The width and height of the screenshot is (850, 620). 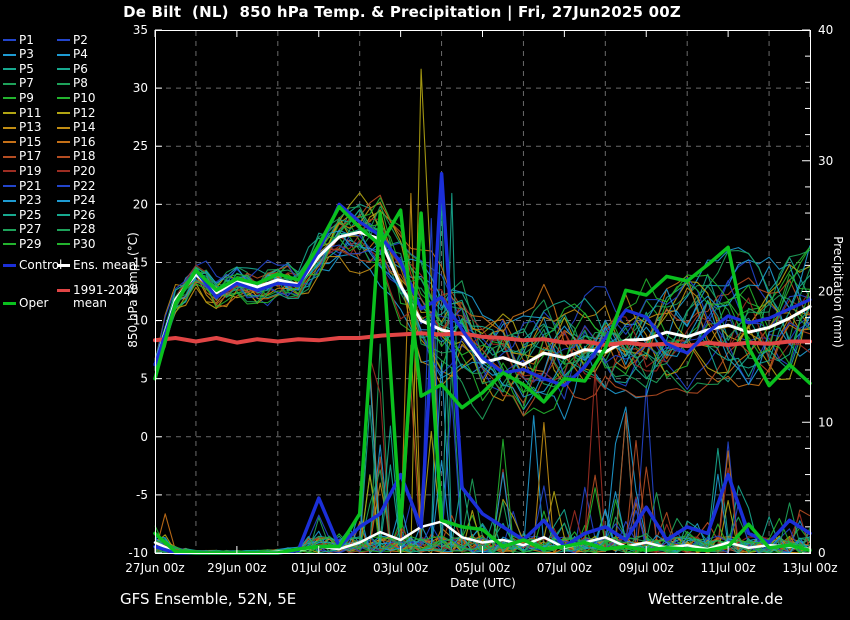 I want to click on legend-item-p21-swatch, so click(x=9, y=186).